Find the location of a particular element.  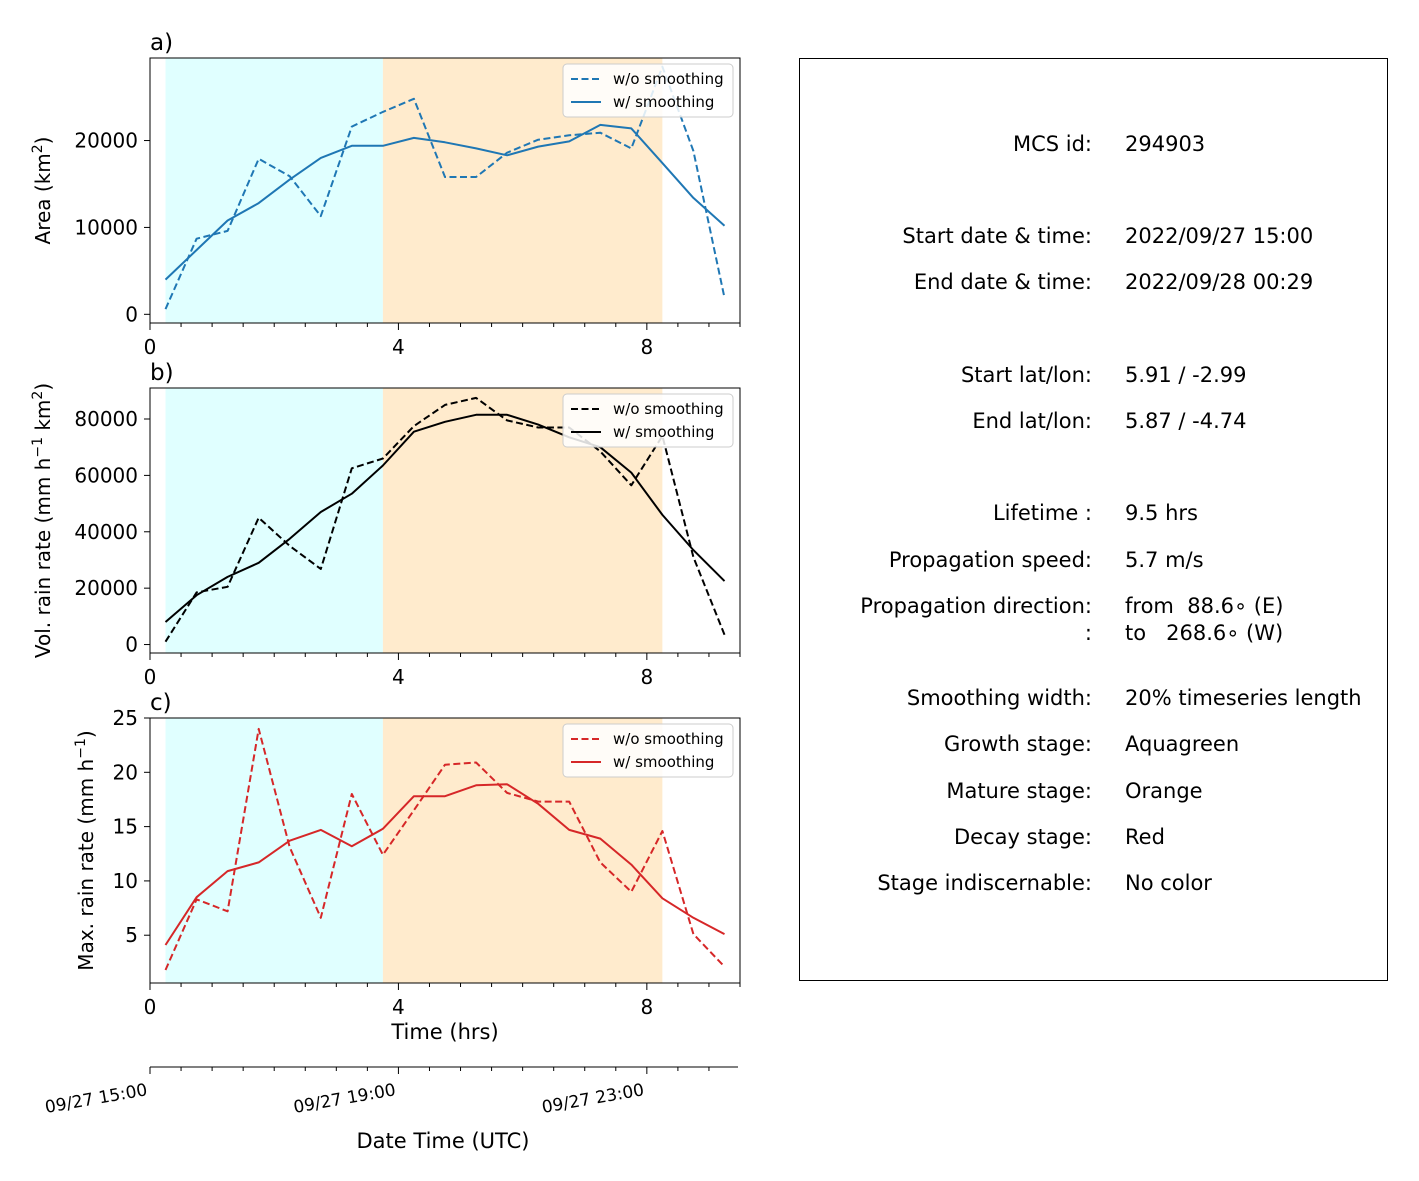

y-tick-label: 15 is located at coordinates (125, 827).